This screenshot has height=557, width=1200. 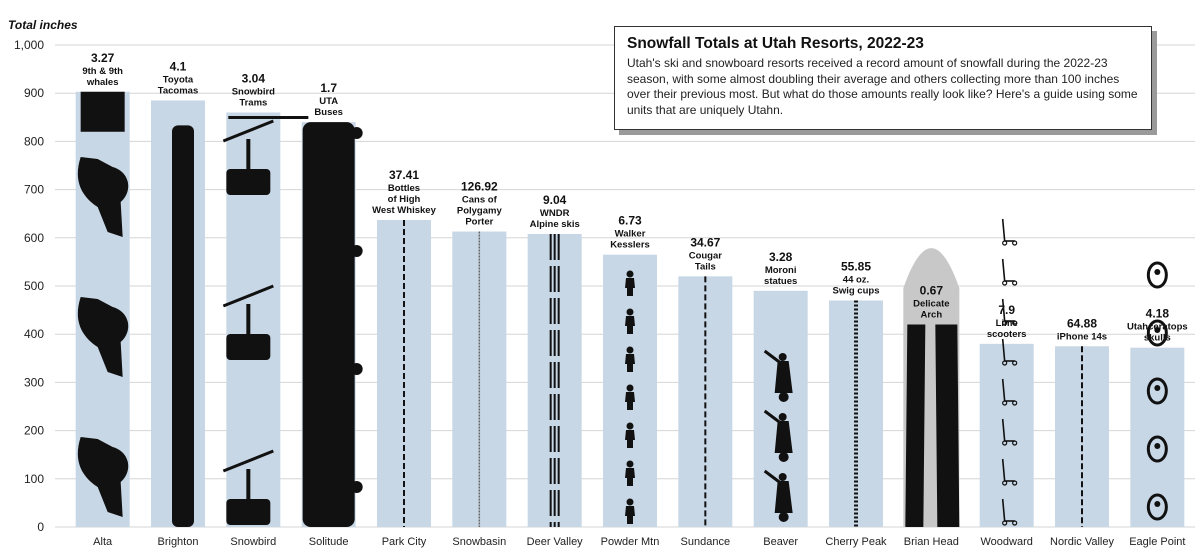 What do you see at coordinates (856, 266) in the screenshot?
I see `unit-count: 55.85` at bounding box center [856, 266].